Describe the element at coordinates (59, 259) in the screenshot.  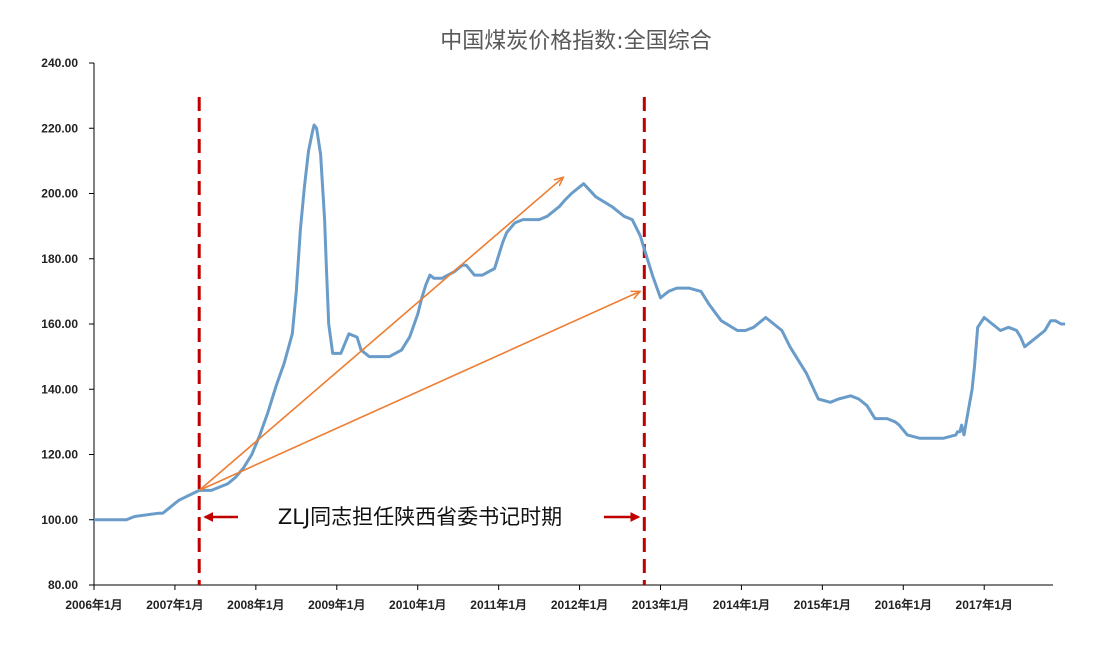
I see `y-tick-label: 180.00` at that location.